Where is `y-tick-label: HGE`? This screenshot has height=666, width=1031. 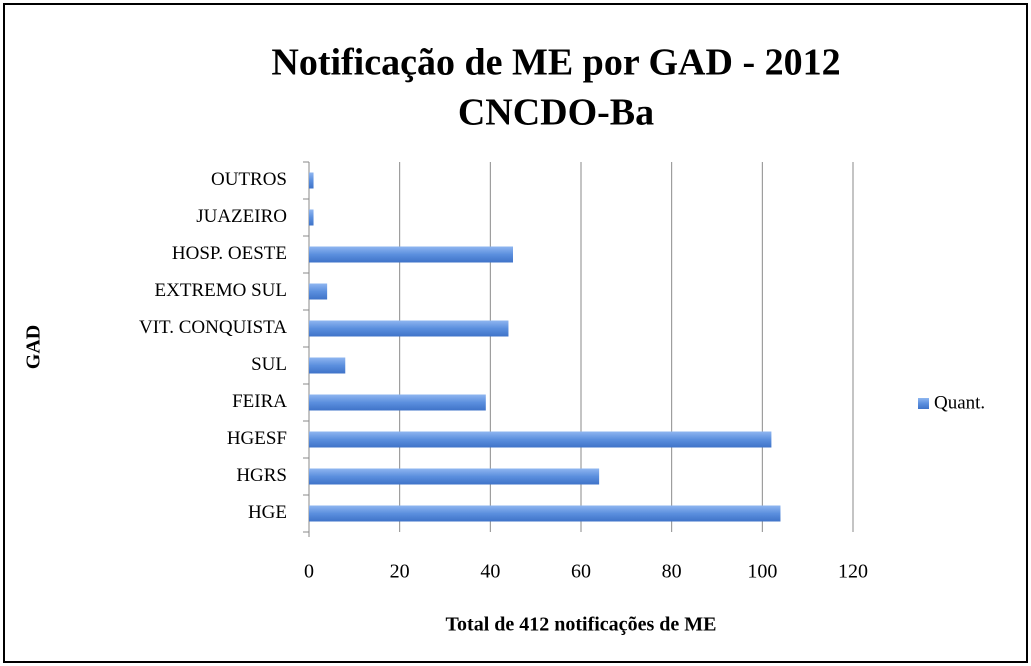
y-tick-label: HGE is located at coordinates (267, 512).